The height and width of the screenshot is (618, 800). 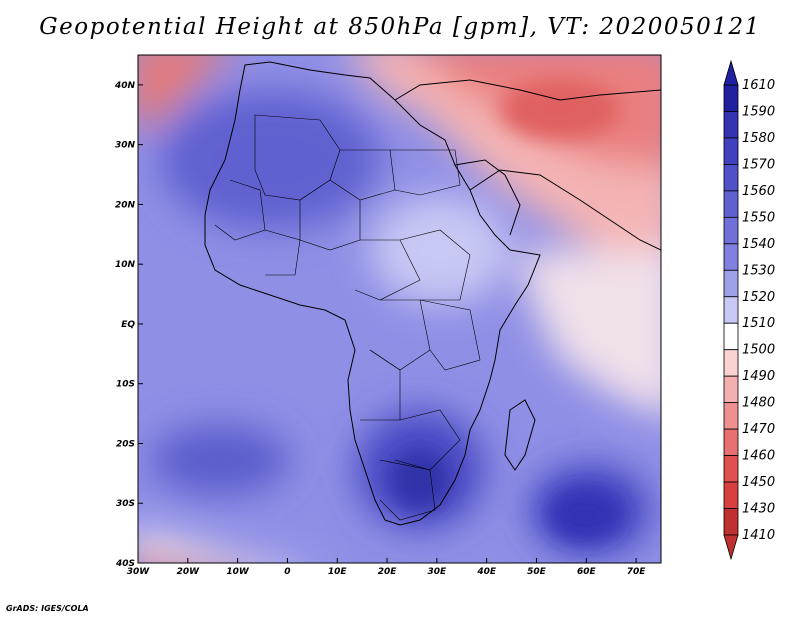 I want to click on x-tick-label: 70E, so click(x=637, y=572).